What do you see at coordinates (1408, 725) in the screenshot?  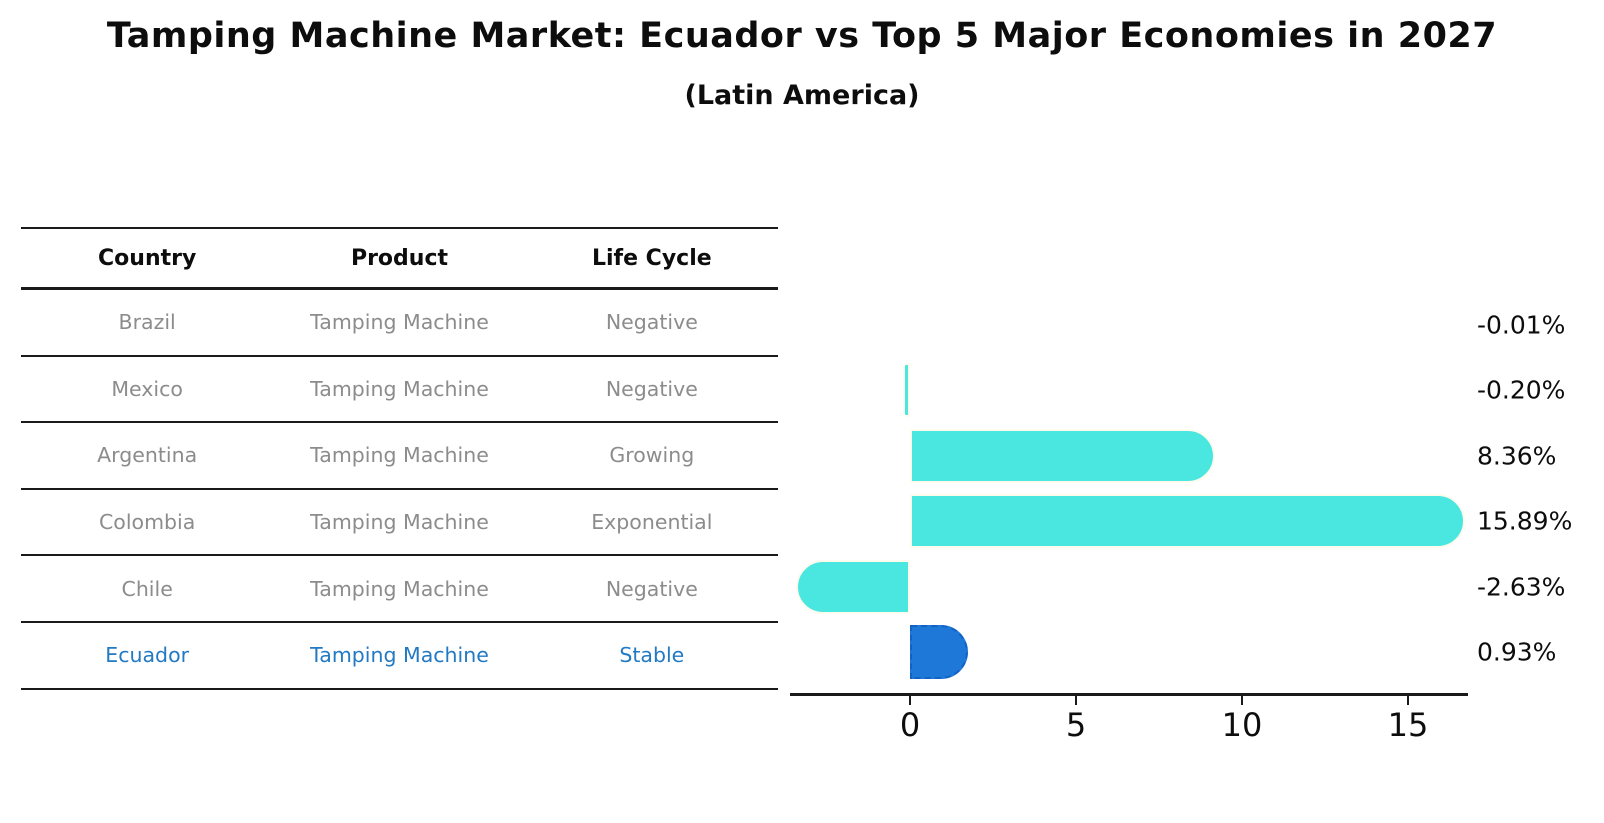 I see `x-axis-tick-label: 15` at bounding box center [1408, 725].